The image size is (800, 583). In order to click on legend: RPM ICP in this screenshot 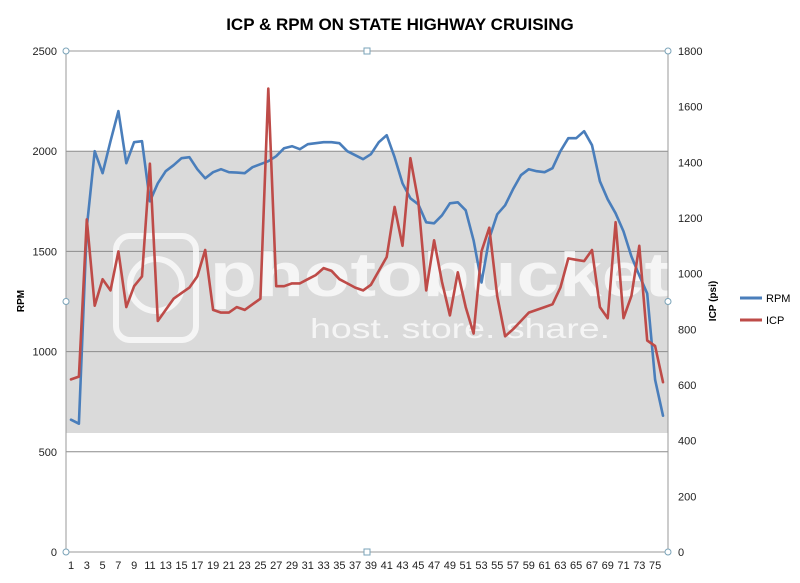, I will do `click(765, 310)`.